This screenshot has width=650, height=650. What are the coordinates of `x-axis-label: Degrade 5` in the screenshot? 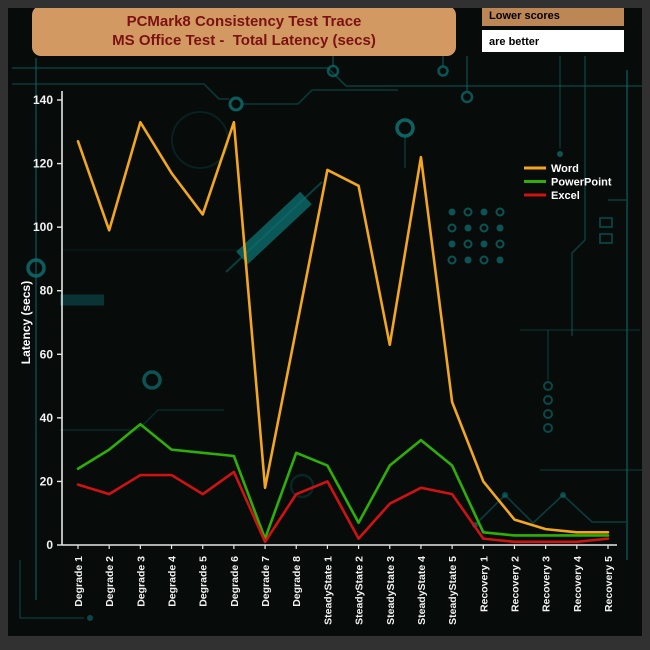 It's located at (204, 581).